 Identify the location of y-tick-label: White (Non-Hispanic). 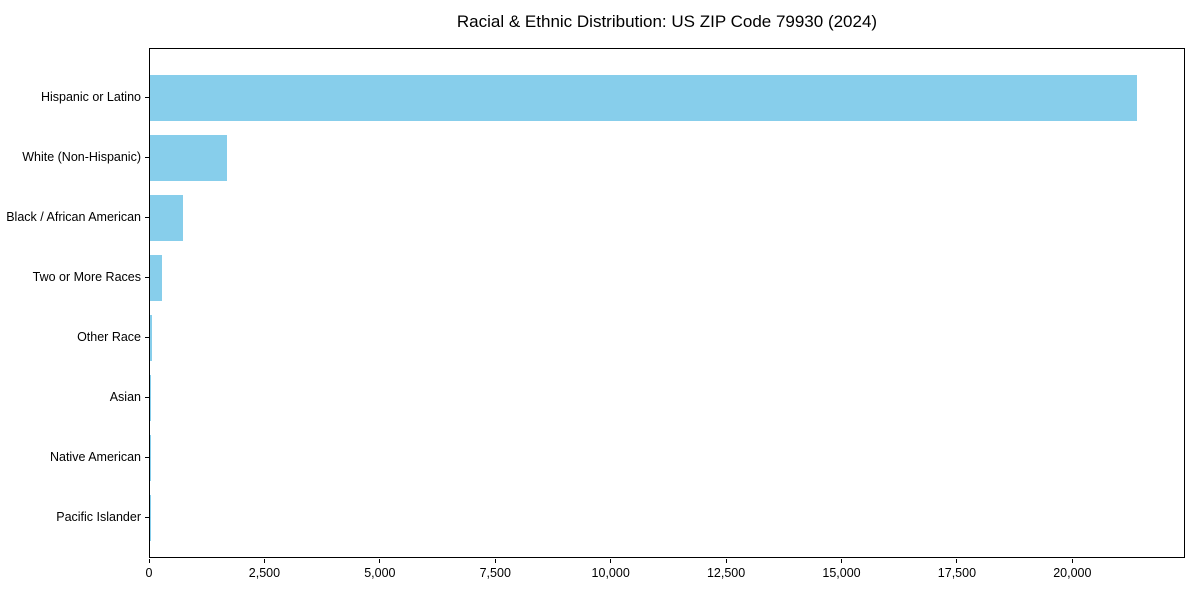
(81, 157).